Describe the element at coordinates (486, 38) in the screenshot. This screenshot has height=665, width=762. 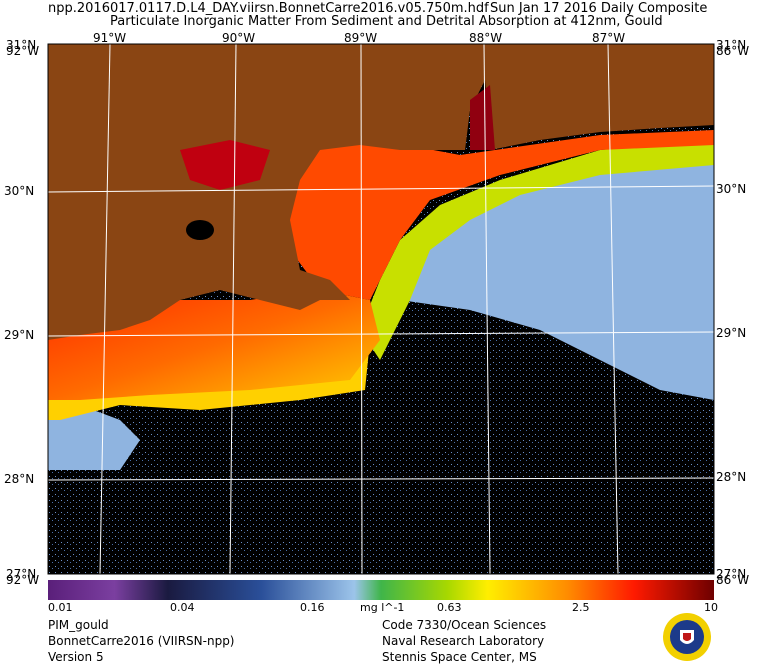
I see `lon-tick-label: 88°W` at that location.